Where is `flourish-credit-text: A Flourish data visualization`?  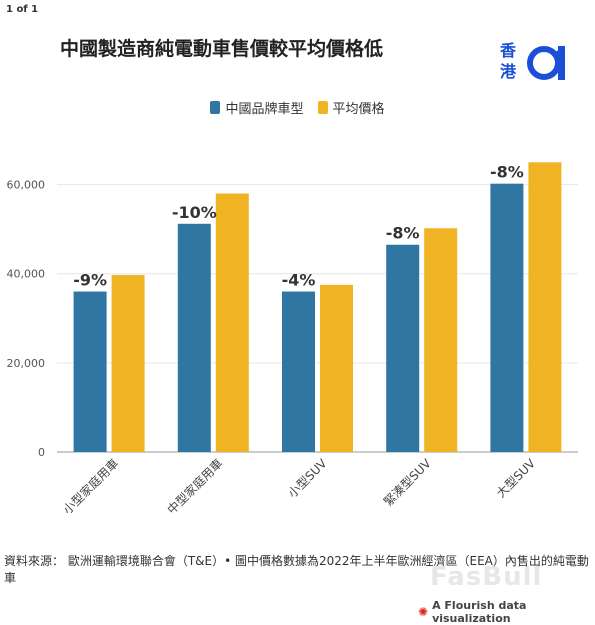
flourish-credit-text: A Flourish data visualization is located at coordinates (479, 612).